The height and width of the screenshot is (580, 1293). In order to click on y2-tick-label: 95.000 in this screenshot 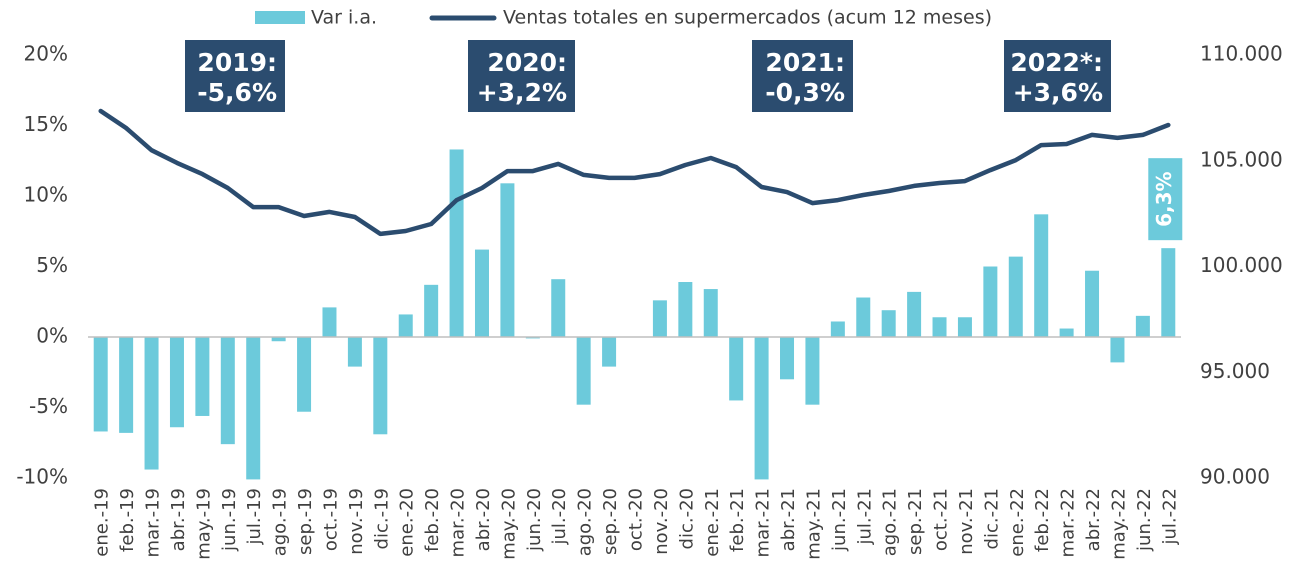, I will do `click(1235, 371)`.